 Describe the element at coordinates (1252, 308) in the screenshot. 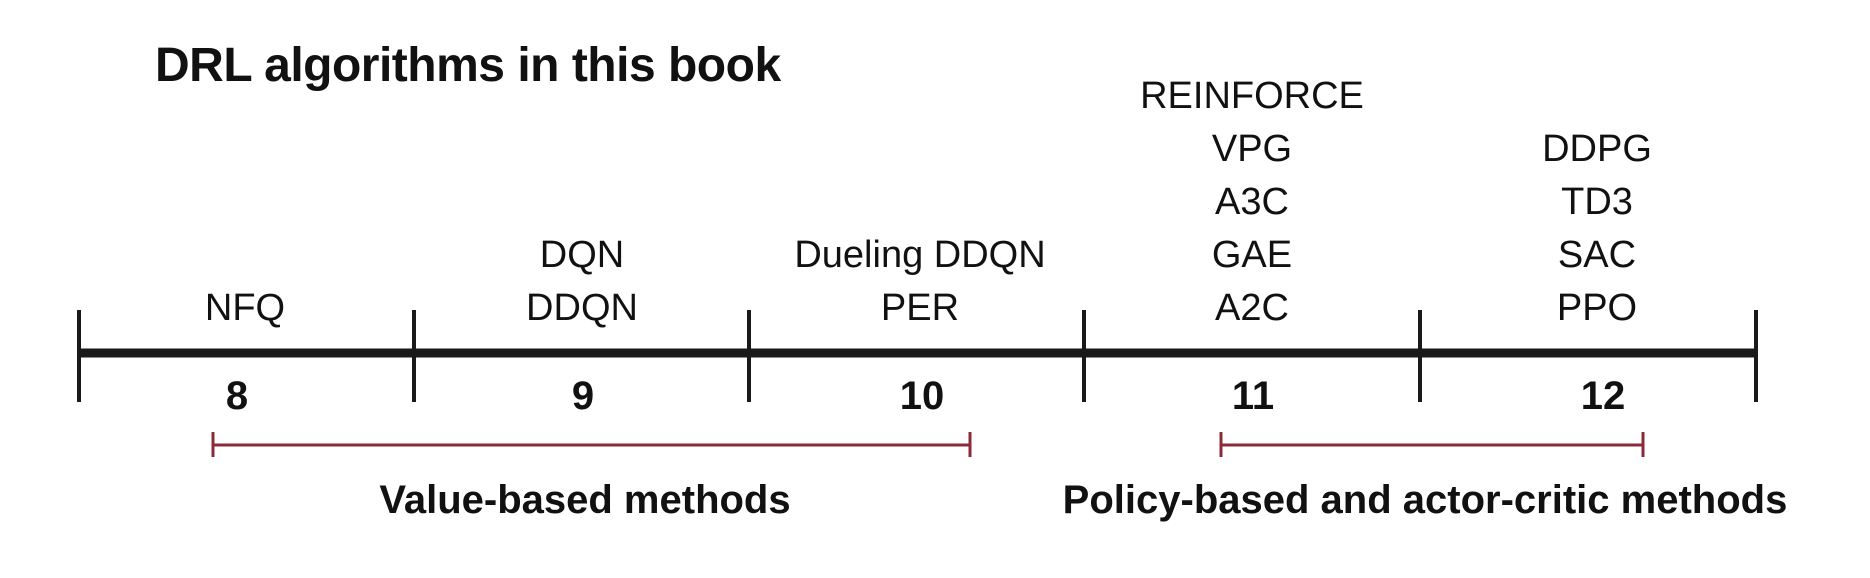

I see `algorithm-label: A2C` at that location.